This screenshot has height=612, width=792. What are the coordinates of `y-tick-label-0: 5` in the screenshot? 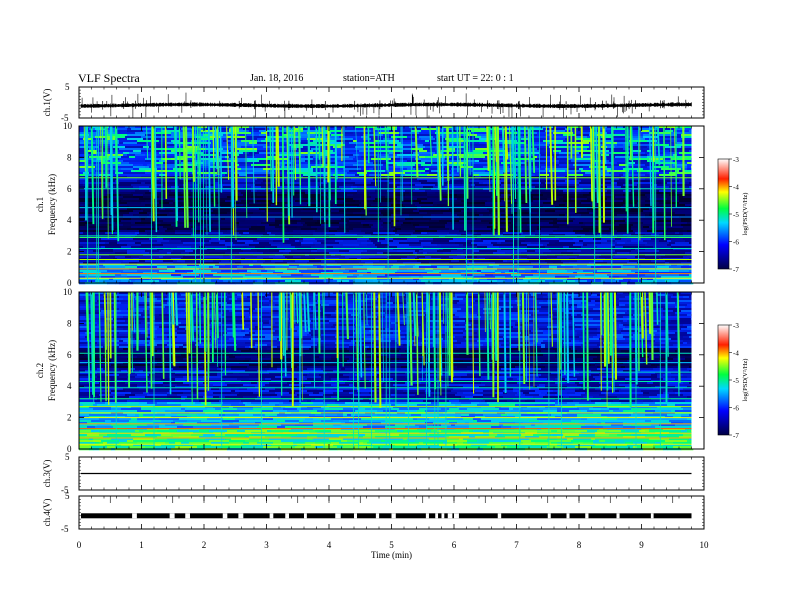 It's located at (67, 87).